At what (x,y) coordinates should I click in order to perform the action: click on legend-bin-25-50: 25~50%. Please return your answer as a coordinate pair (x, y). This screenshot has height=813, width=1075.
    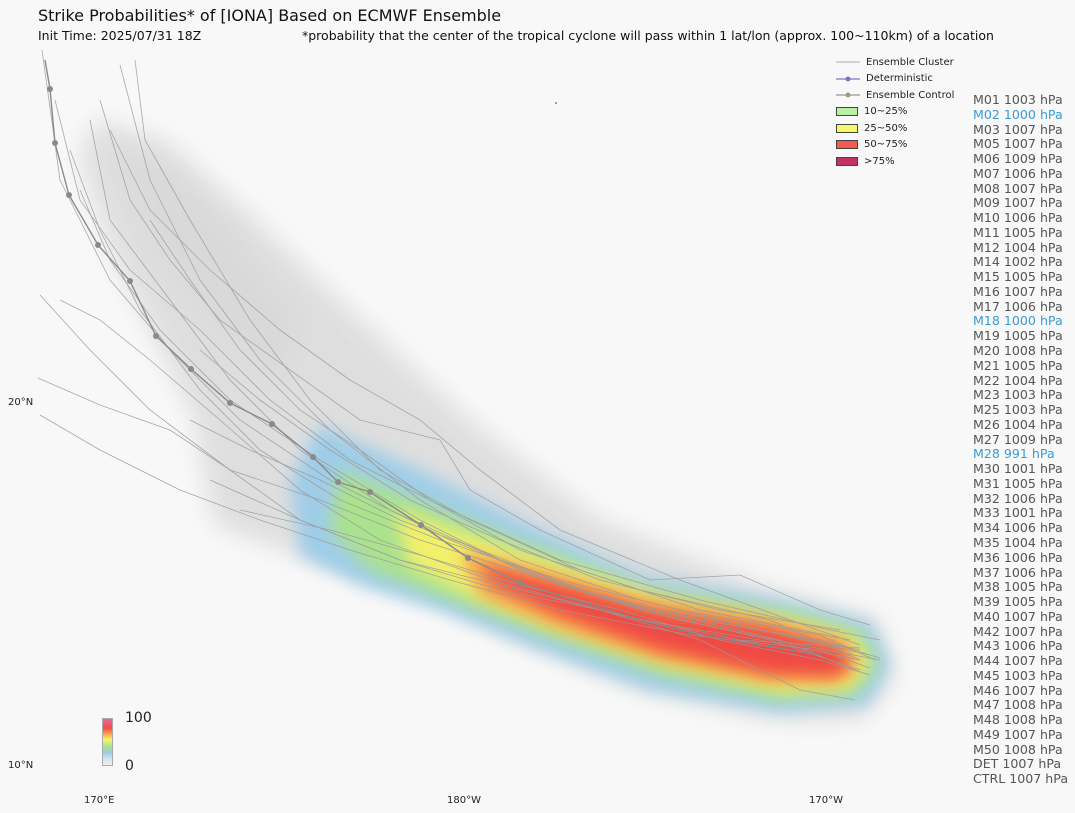
    Looking at the image, I should click on (895, 128).